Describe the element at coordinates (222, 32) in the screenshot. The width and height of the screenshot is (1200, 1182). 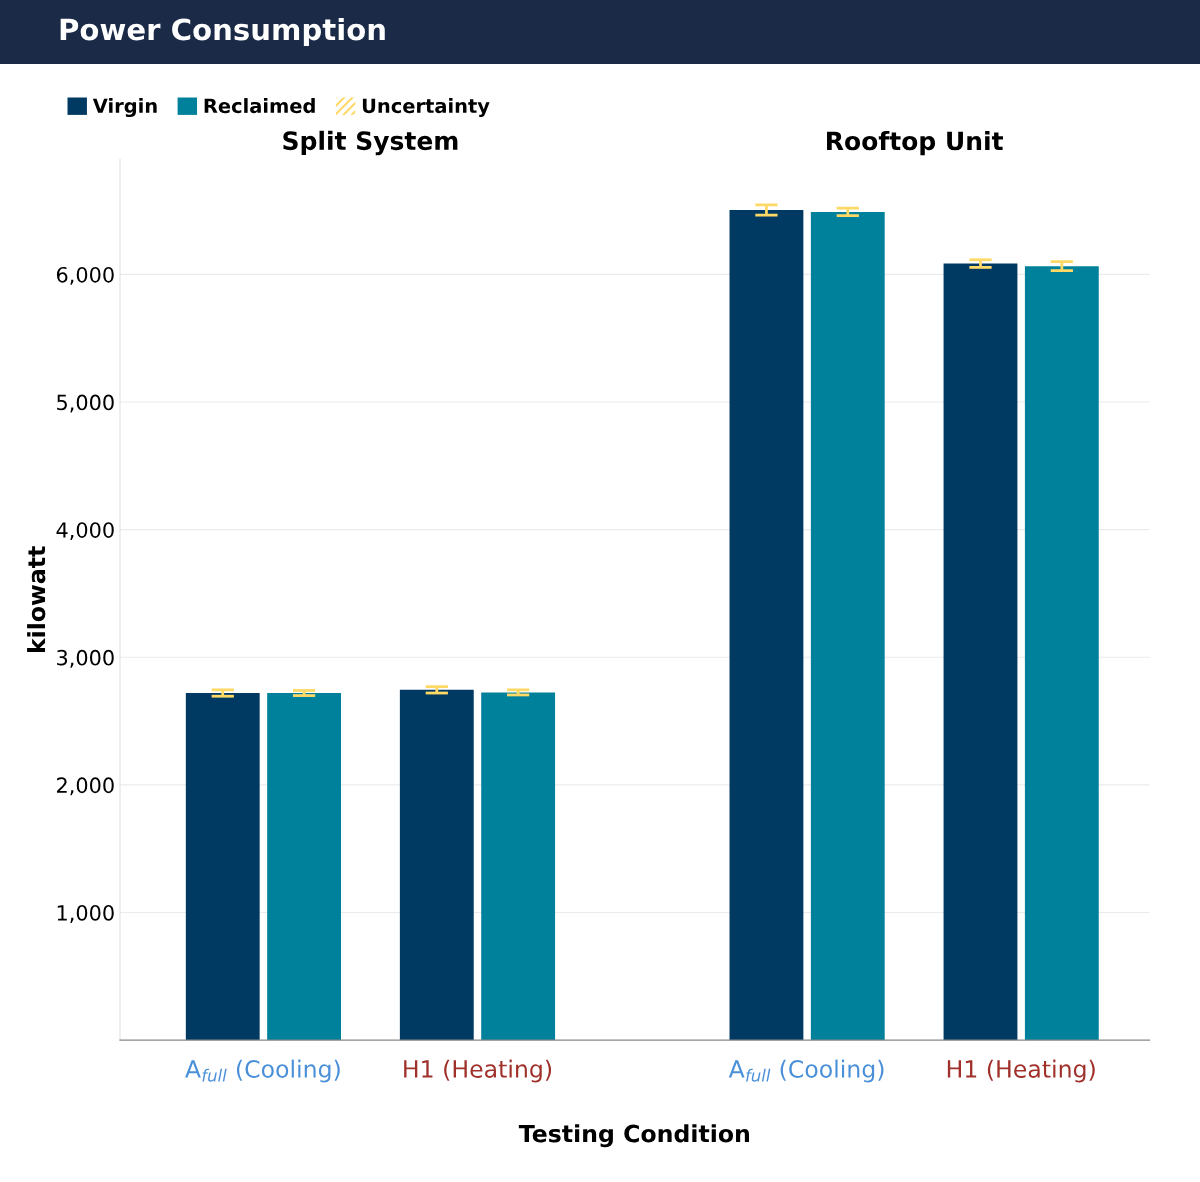
I see `chart-title: Power Consumption` at that location.